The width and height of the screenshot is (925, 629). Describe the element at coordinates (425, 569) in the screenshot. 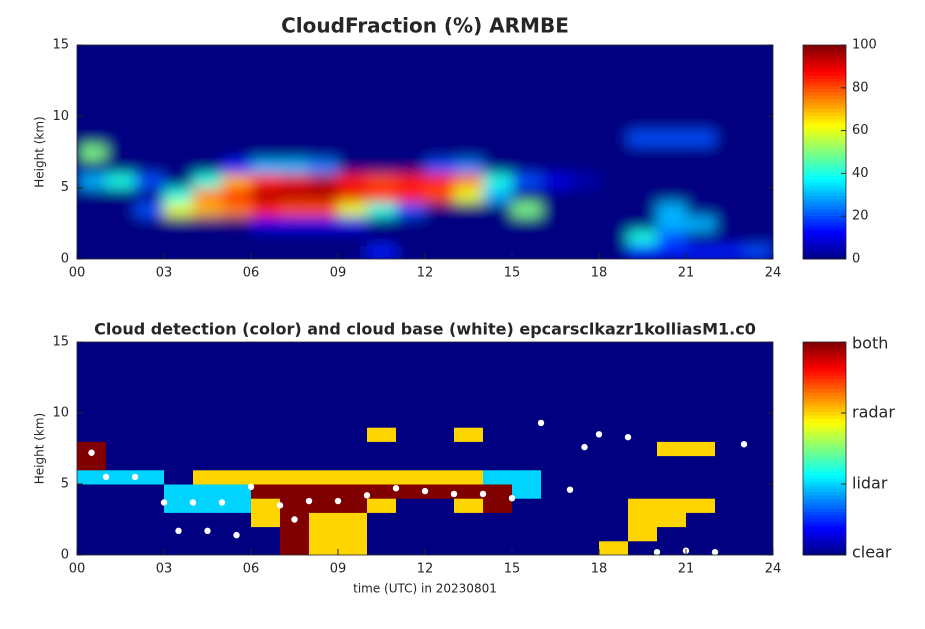

I see `x-tick-label: 12` at that location.